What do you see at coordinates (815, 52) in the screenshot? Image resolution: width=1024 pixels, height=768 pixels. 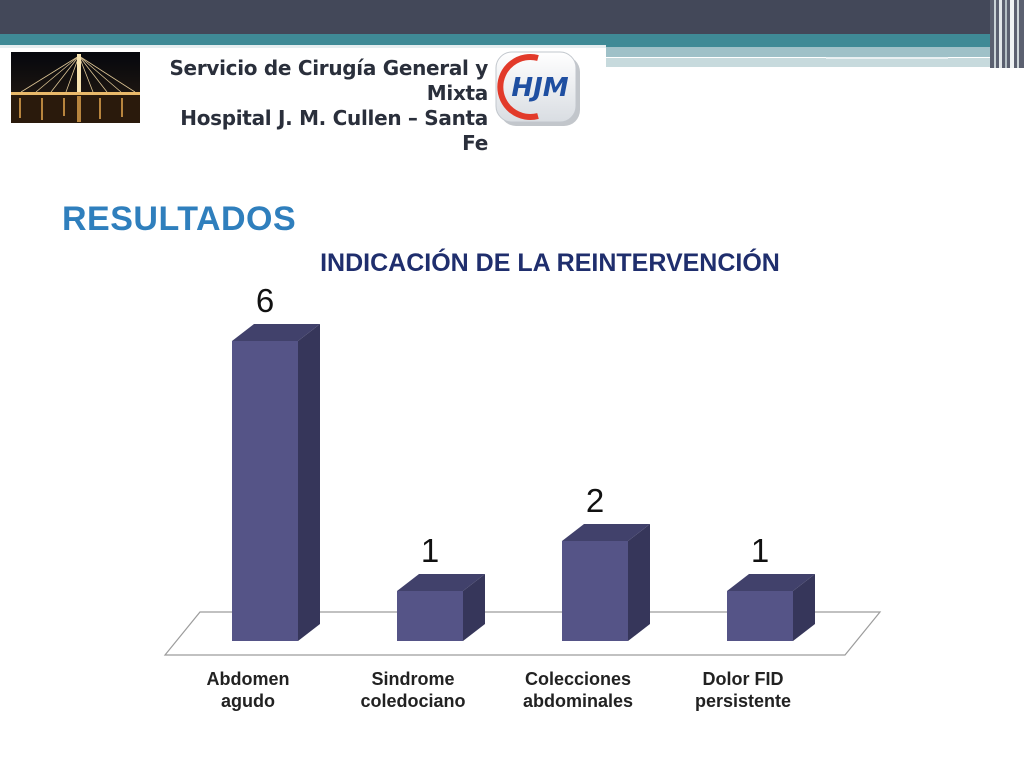 I see `top-band-light` at bounding box center [815, 52].